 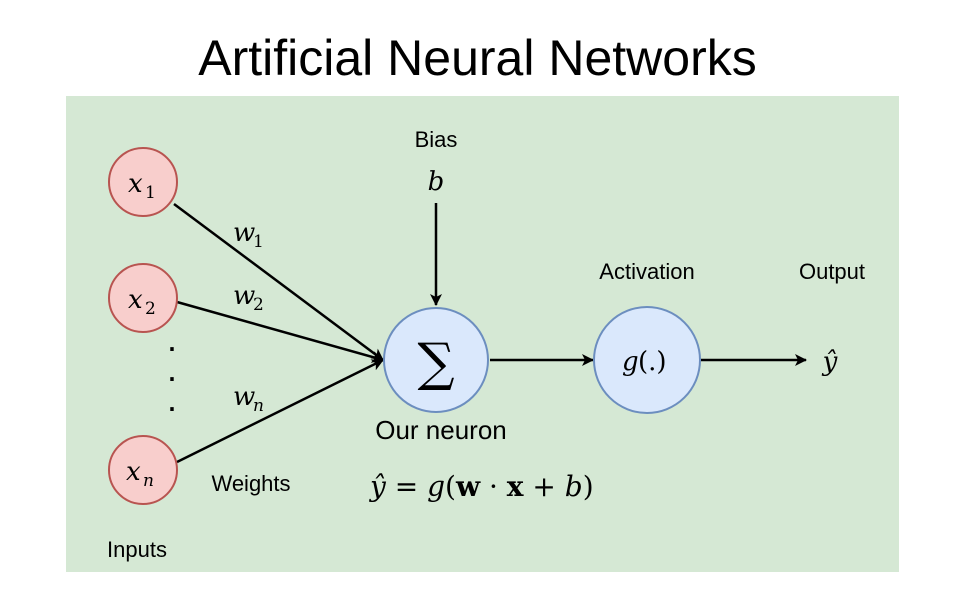 I want to click on weight-label-wn: w n, so click(x=248, y=399).